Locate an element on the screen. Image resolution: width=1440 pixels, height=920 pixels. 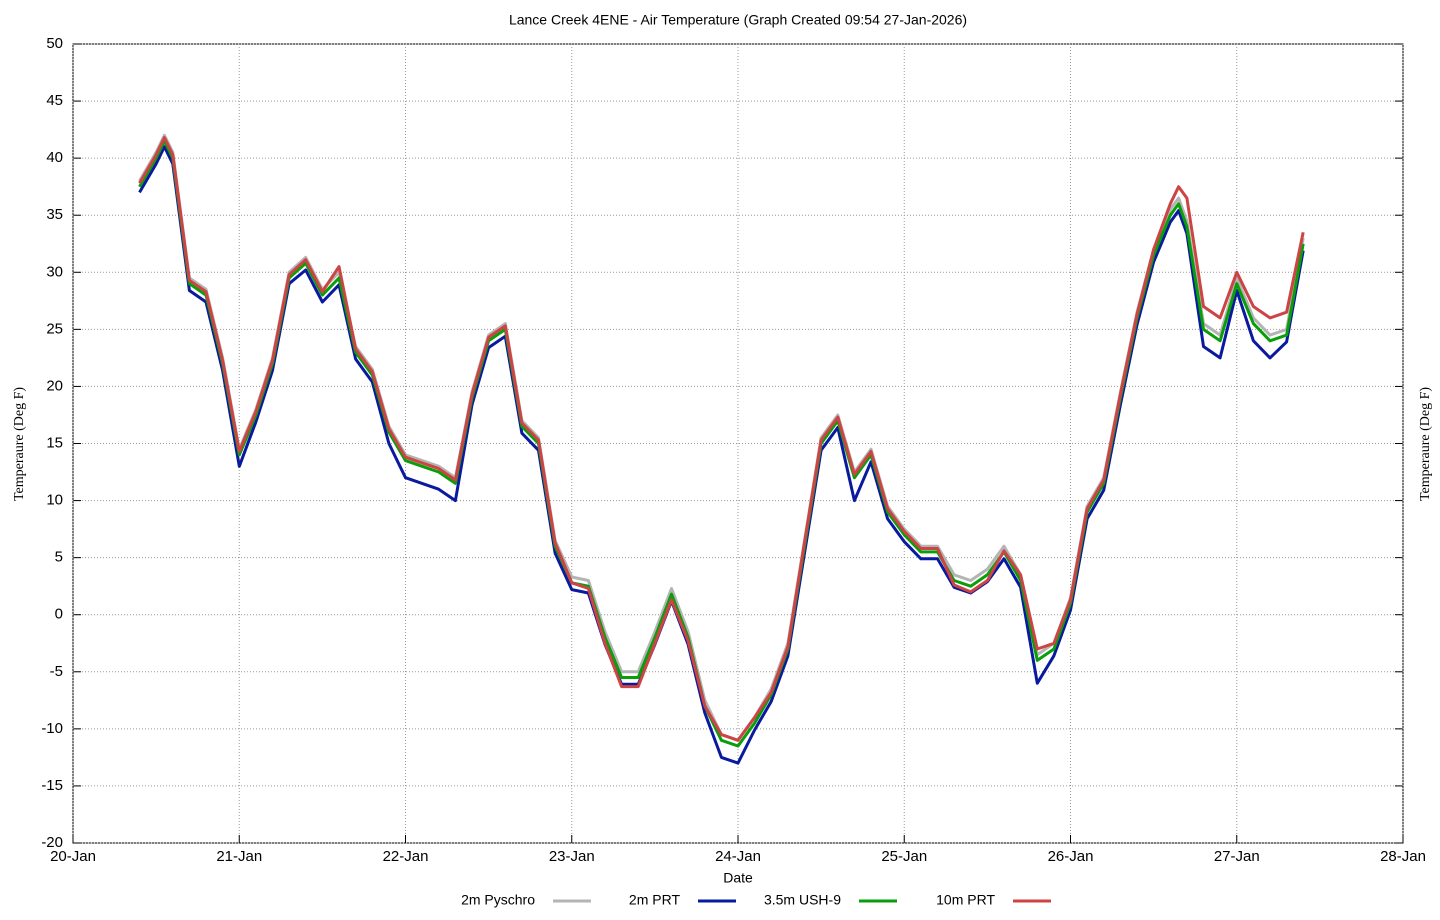
y-tick-label: -15 is located at coordinates (52, 785).